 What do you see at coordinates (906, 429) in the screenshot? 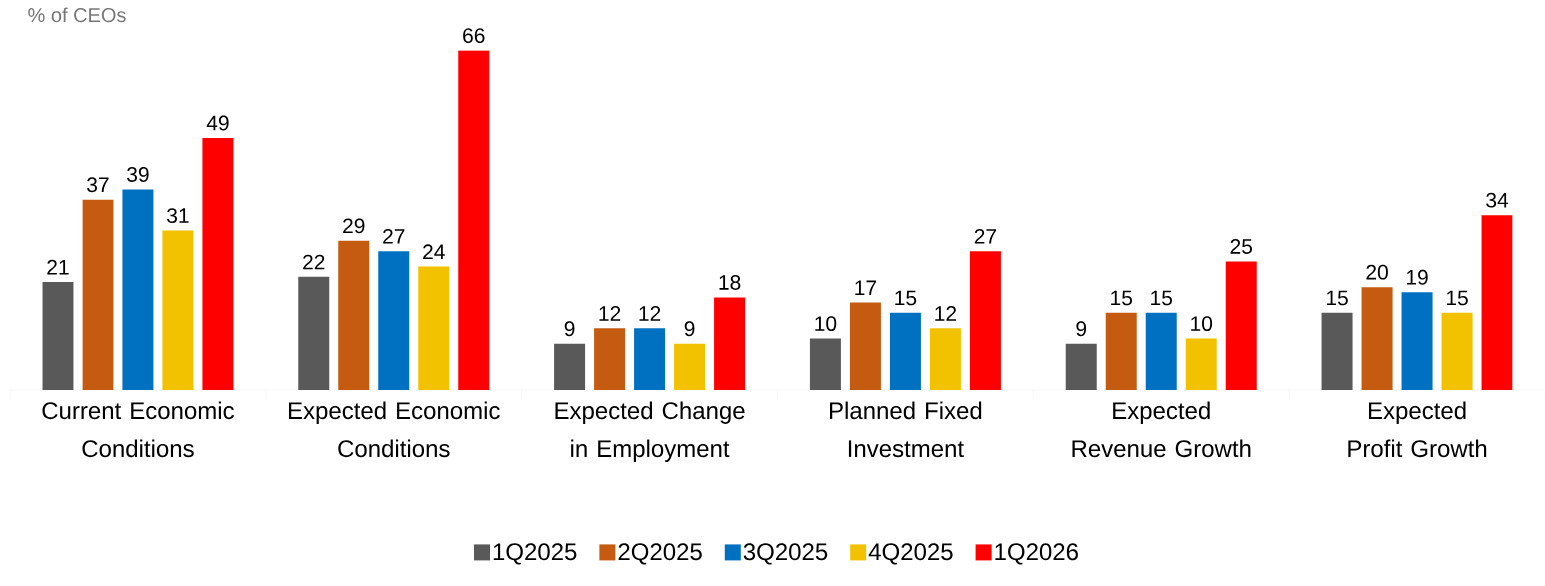
I see `x-tick-label: Planned Fixed Investment` at bounding box center [906, 429].